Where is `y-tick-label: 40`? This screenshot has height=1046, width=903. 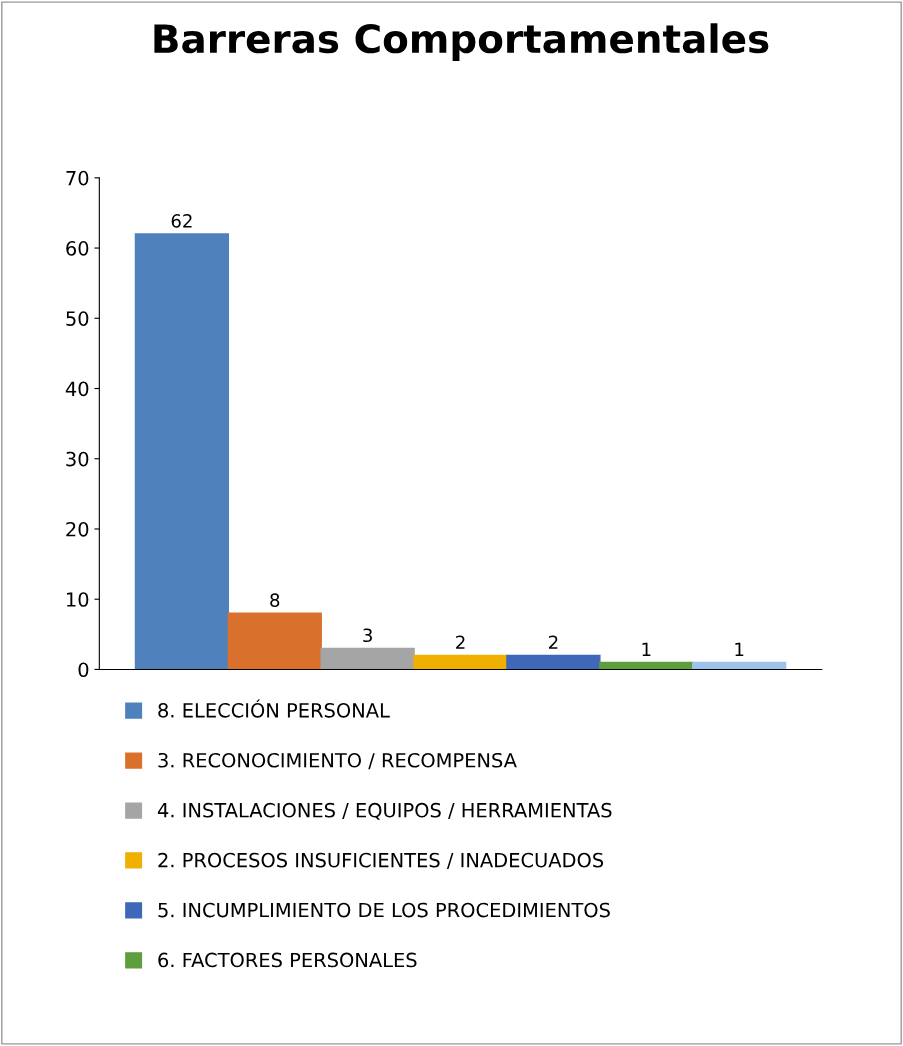 y-tick-label: 40 is located at coordinates (77, 389).